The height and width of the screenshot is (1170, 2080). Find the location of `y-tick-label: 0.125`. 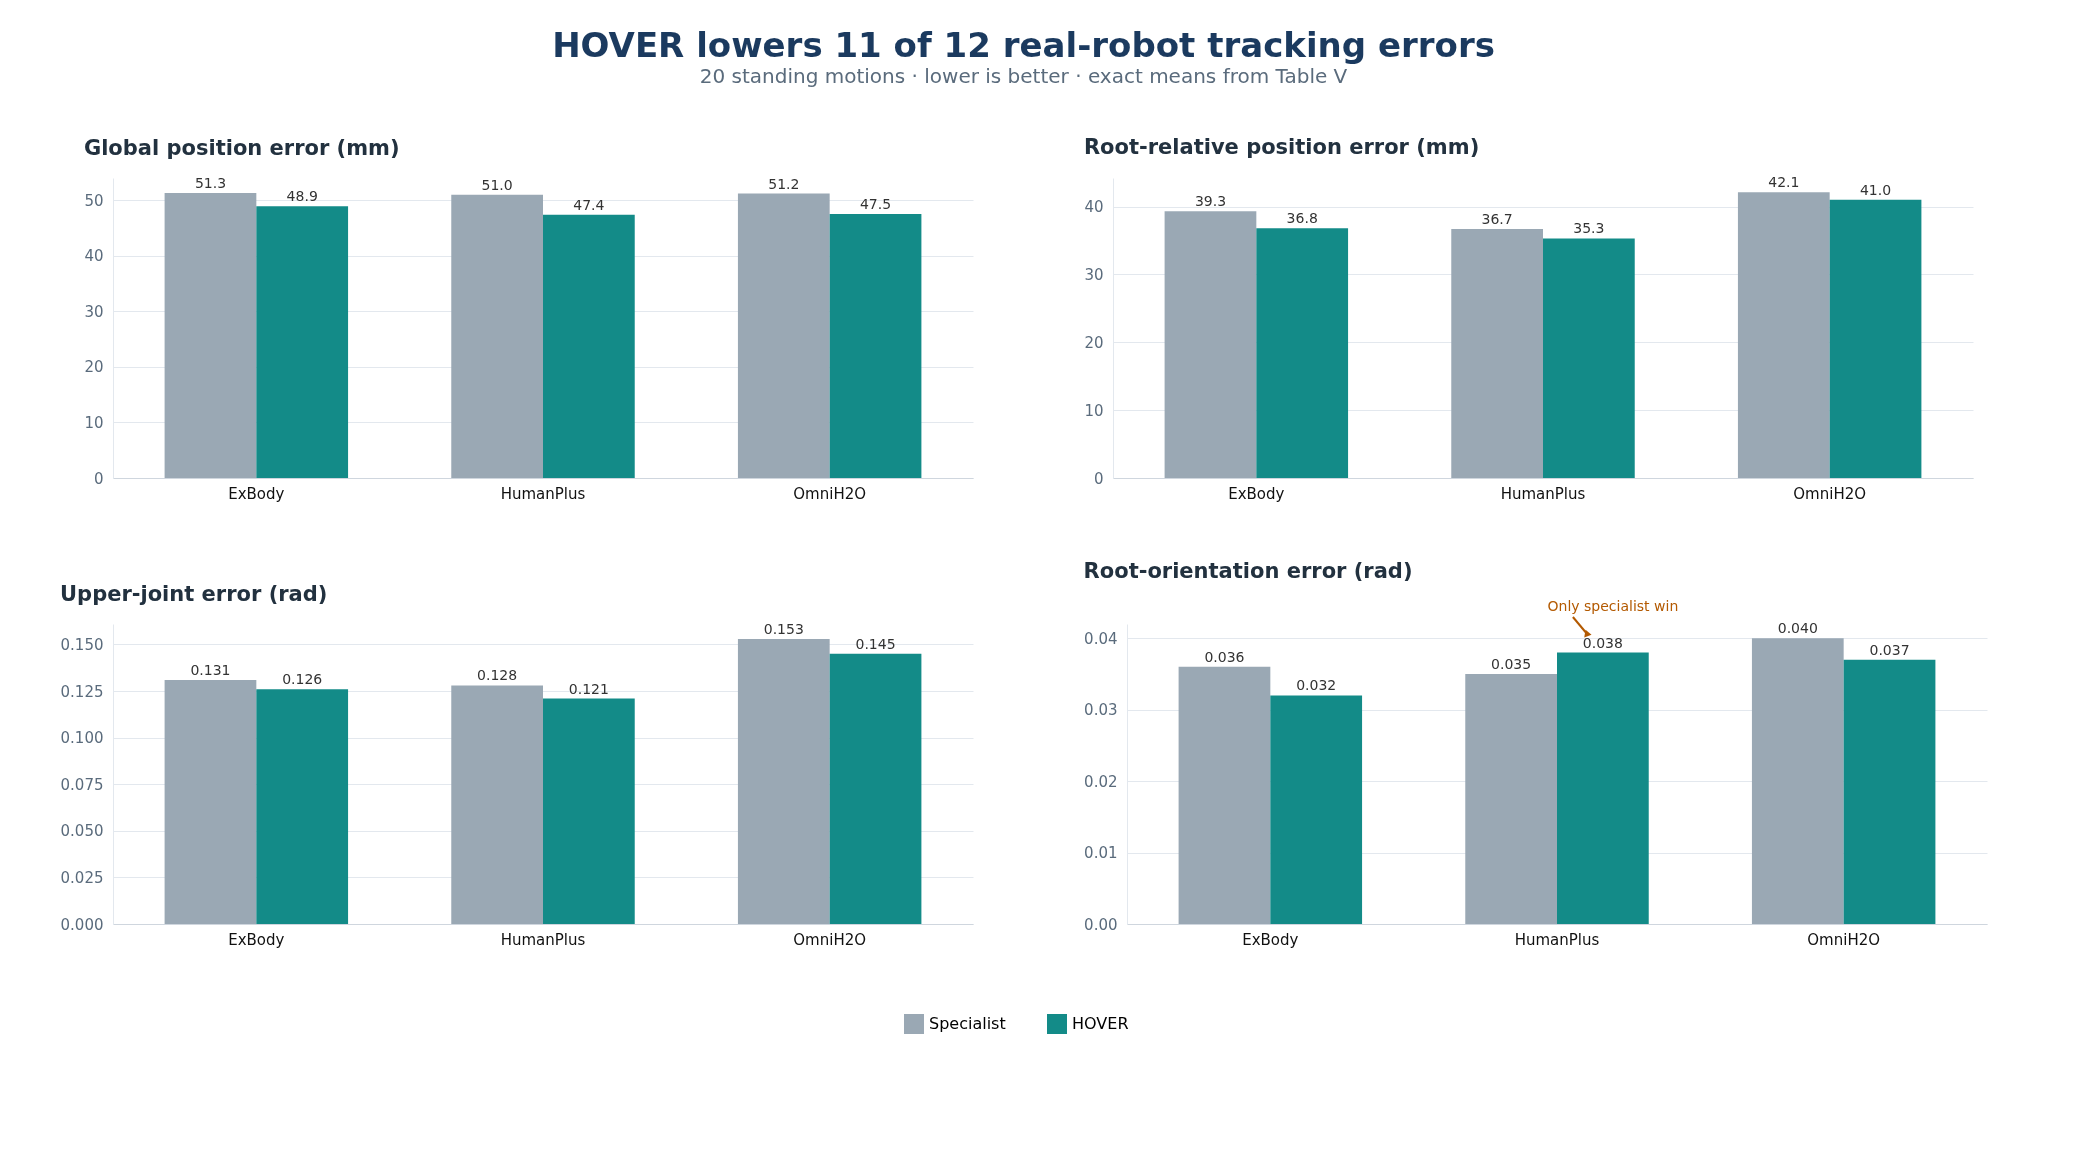

y-tick-label: 0.125 is located at coordinates (82, 691).